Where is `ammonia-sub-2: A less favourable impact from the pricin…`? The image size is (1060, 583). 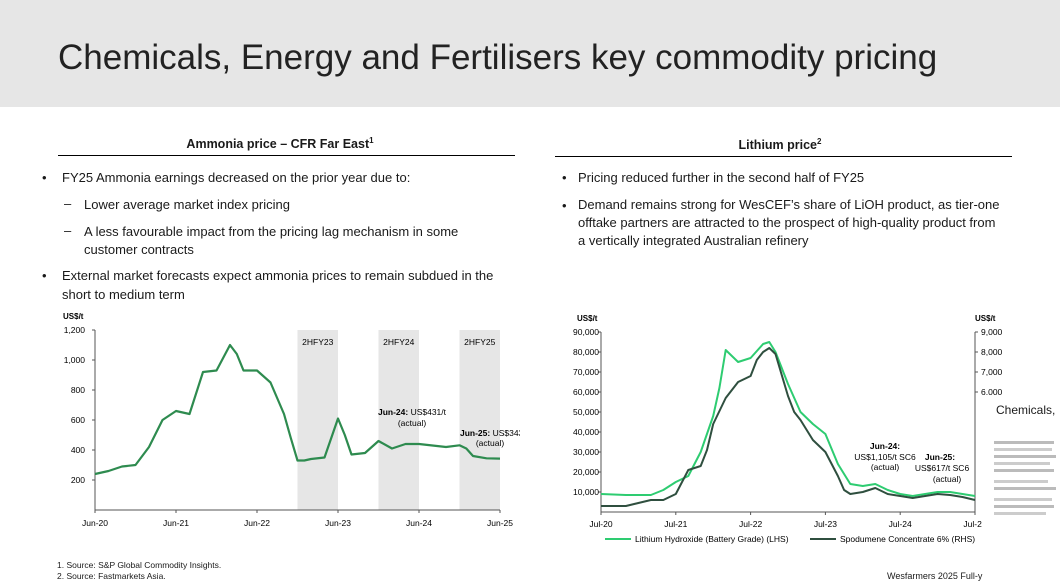
ammonia-sub-2: A less favourable impact from the pricin… is located at coordinates (271, 231).